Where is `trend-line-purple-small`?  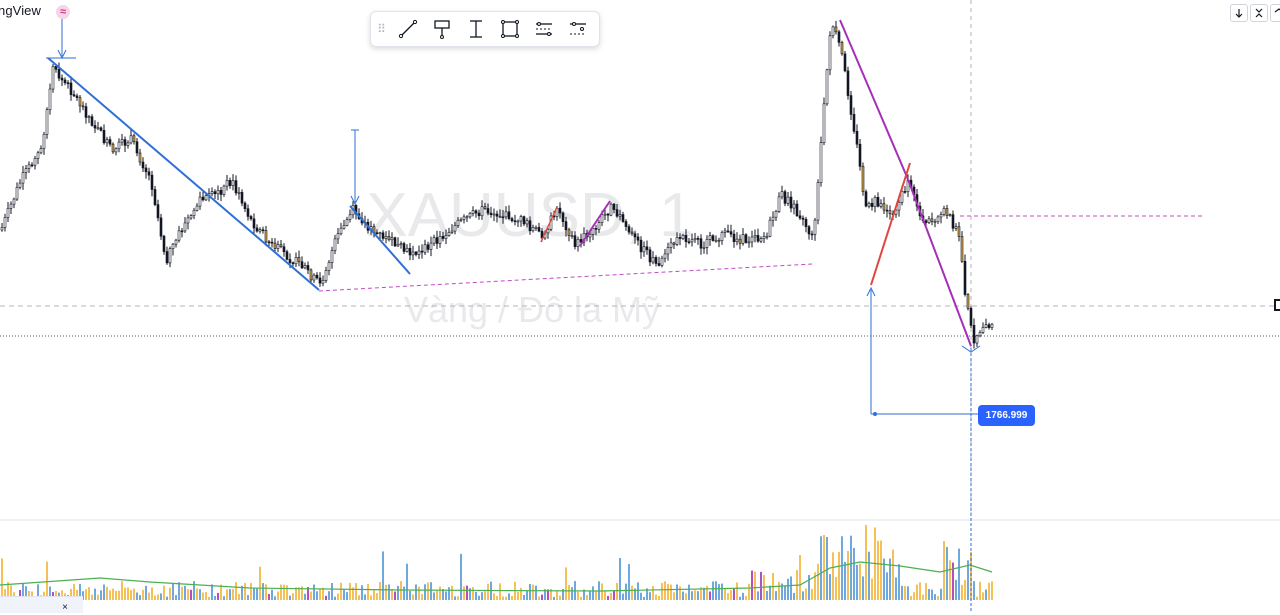 trend-line-purple-small is located at coordinates (595, 223).